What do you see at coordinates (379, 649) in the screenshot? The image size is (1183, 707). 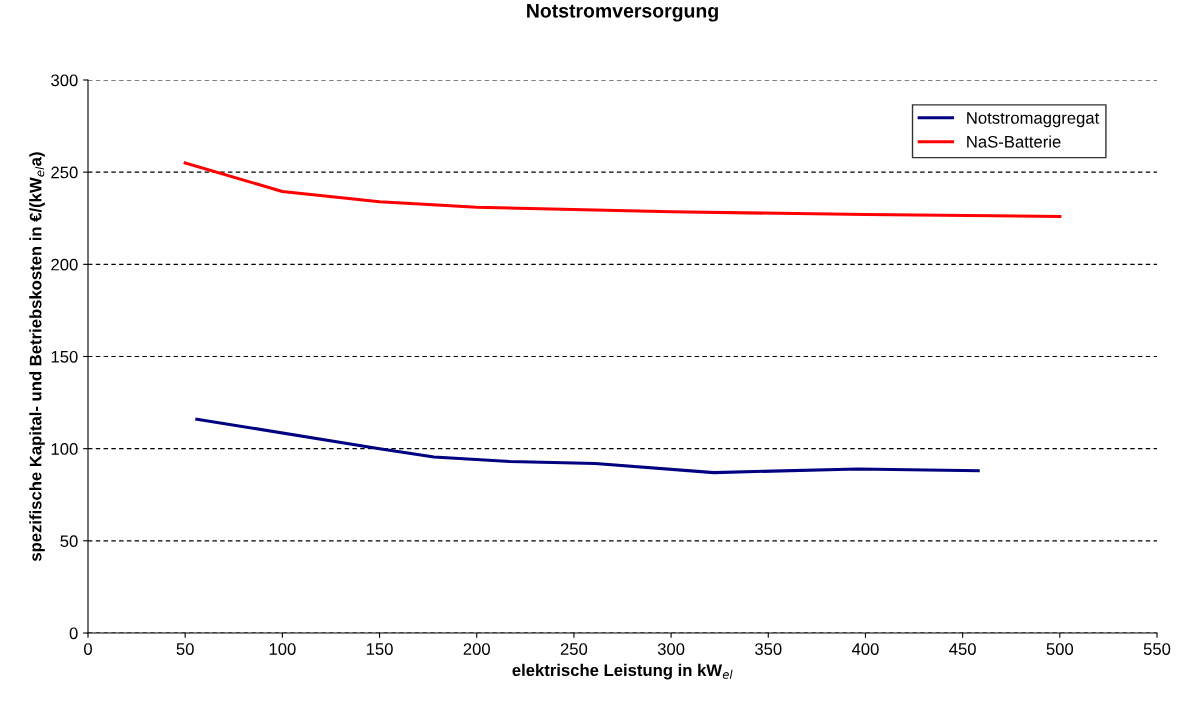 I see `x-tick-label: 150` at bounding box center [379, 649].